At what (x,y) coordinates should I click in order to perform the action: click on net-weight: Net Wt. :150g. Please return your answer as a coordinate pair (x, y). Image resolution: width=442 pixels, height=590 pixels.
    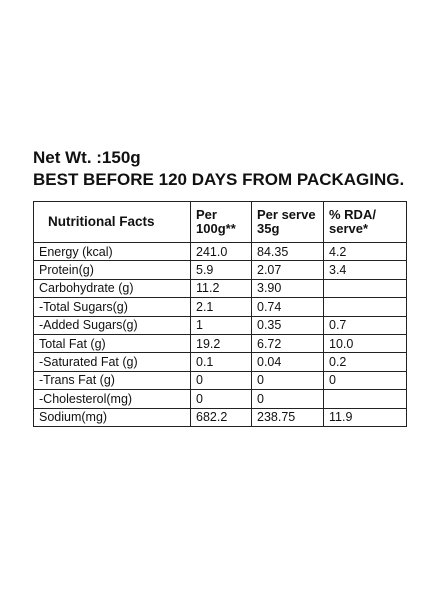
    Looking at the image, I should click on (87, 157).